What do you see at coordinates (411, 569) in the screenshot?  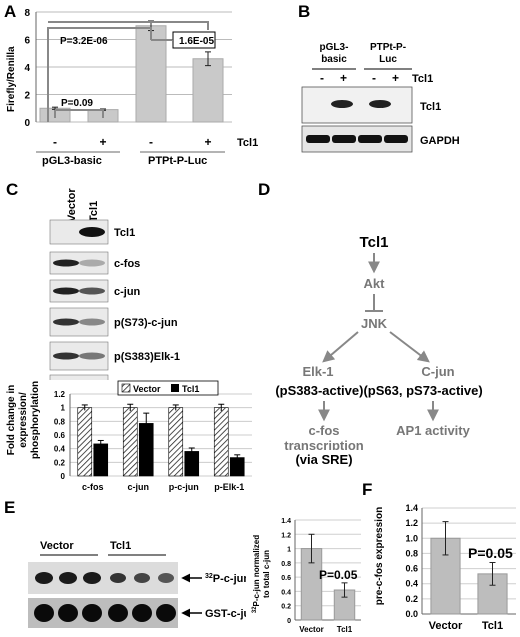 I see `f-ytick-label: 0.6` at bounding box center [411, 569].